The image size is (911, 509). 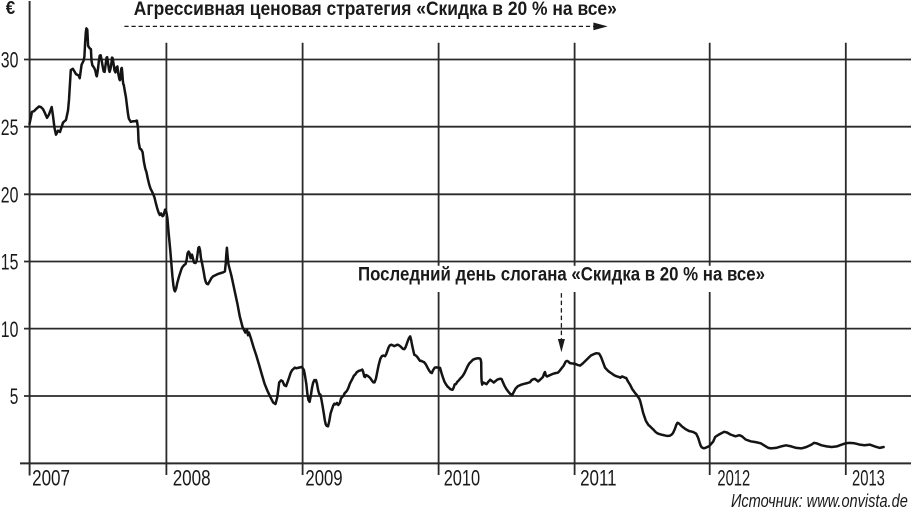 What do you see at coordinates (462, 478) in the screenshot?
I see `svg-text: 2010` at bounding box center [462, 478].